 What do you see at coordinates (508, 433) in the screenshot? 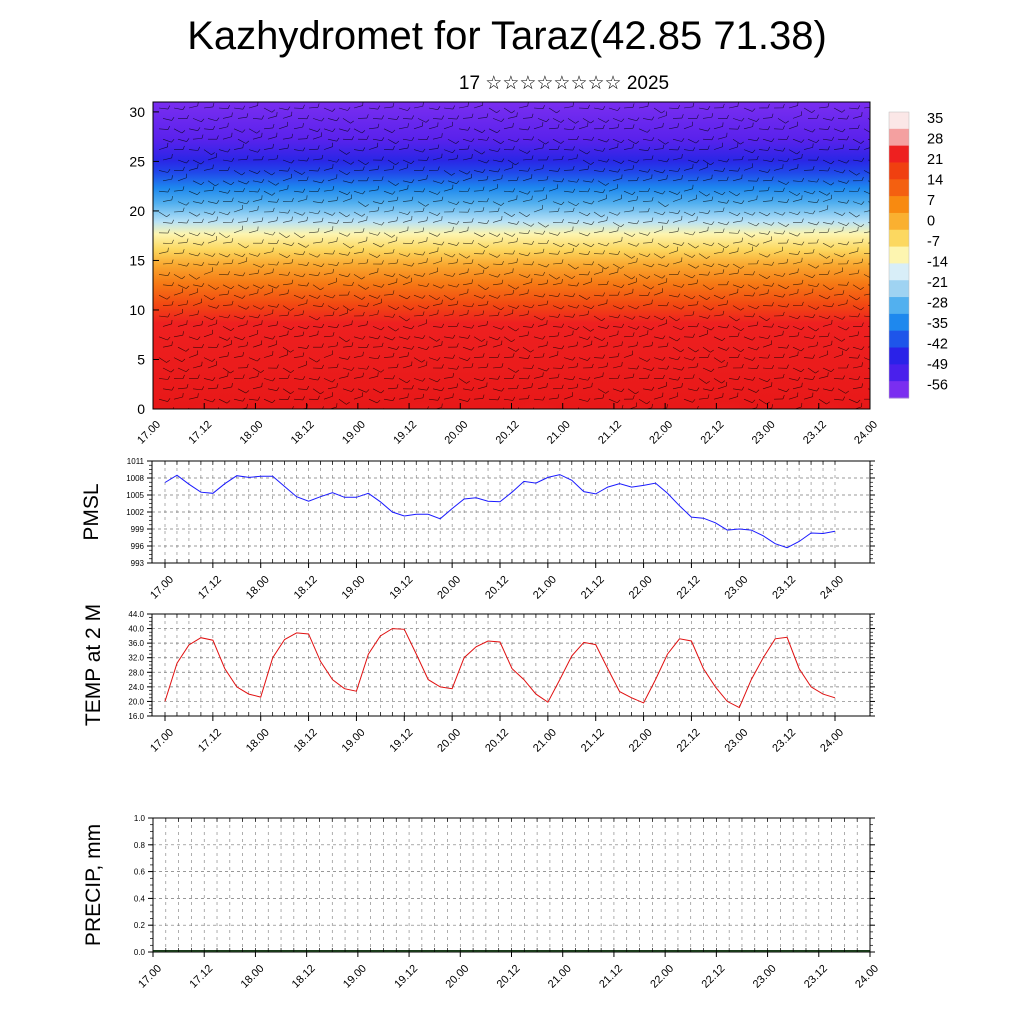
I see `x-tick-label: 20.12` at bounding box center [508, 433].